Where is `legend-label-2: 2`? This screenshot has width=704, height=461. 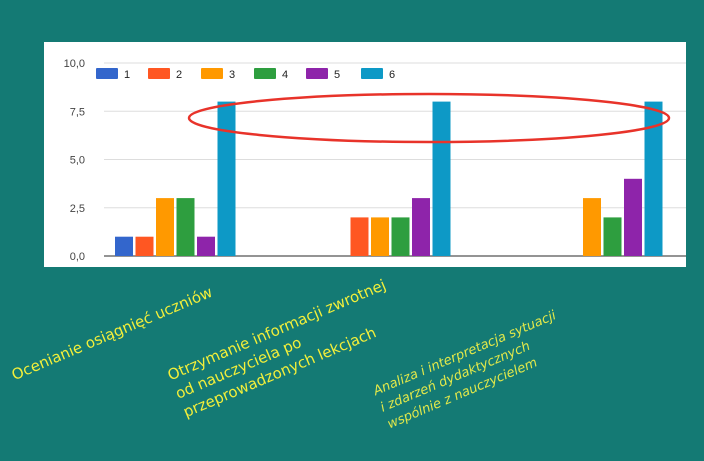
legend-label-2: 2 is located at coordinates (179, 75).